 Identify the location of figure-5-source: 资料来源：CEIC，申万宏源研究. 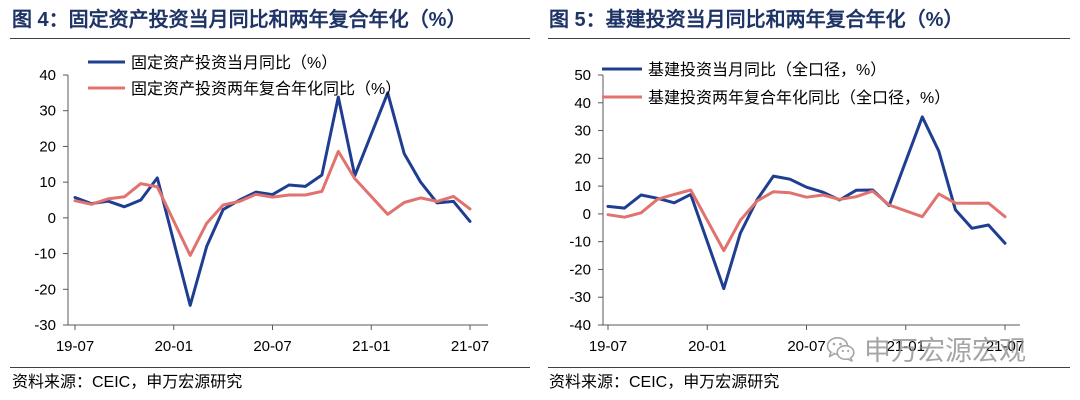
(664, 382).